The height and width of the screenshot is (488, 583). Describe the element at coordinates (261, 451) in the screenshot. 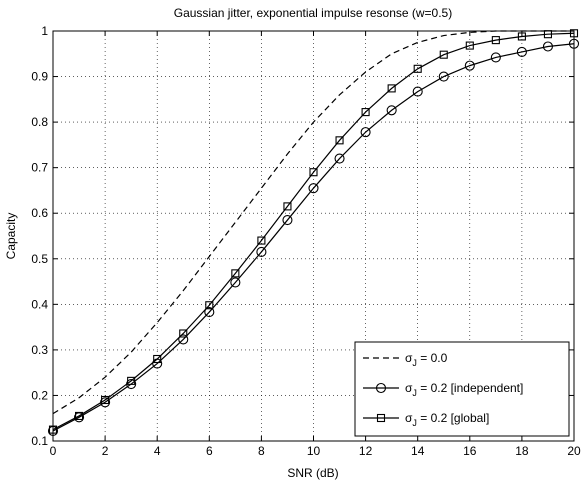

I see `x-tick-label: 8` at that location.